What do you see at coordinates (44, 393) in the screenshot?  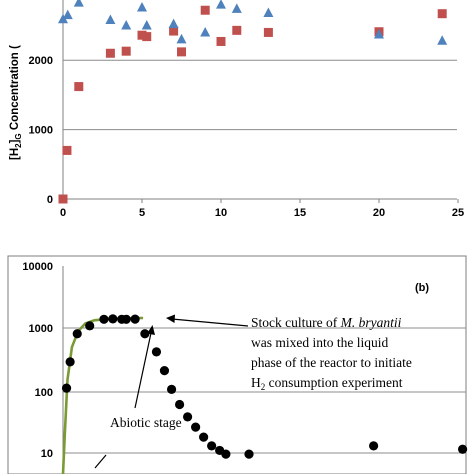 I see `panel-b-y-tick-label: 100` at bounding box center [44, 393].